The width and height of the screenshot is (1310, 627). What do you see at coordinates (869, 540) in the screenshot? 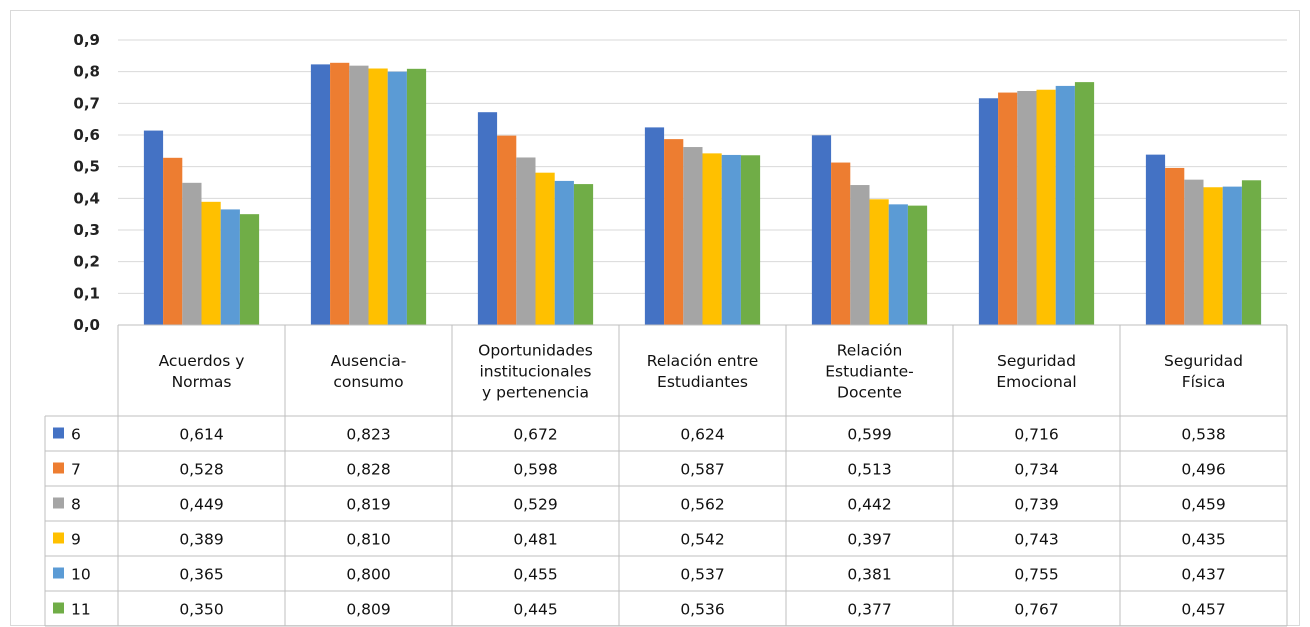
I see `table-cell: 0,397` at bounding box center [869, 540].